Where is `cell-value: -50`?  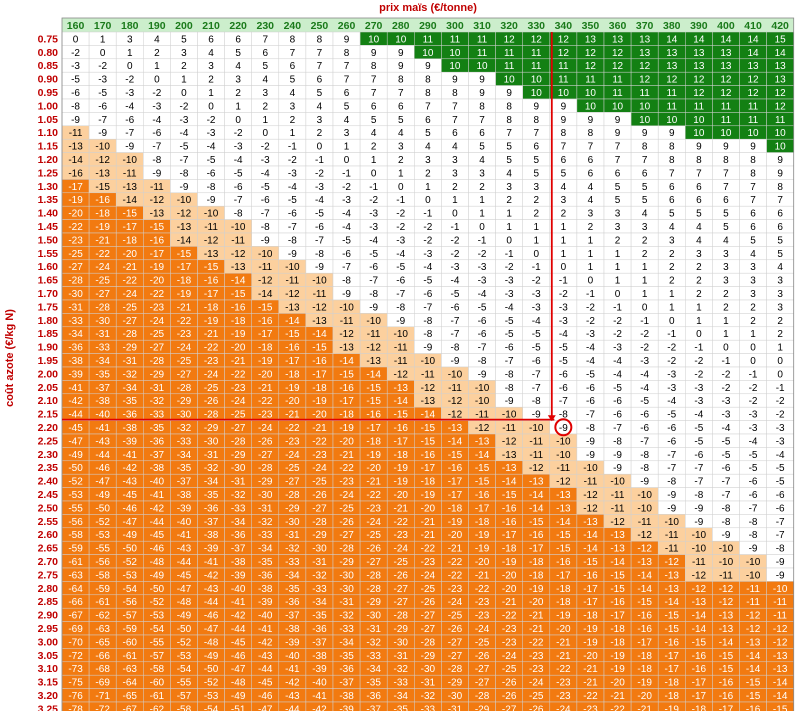
cell-value: -50 is located at coordinates (184, 629).